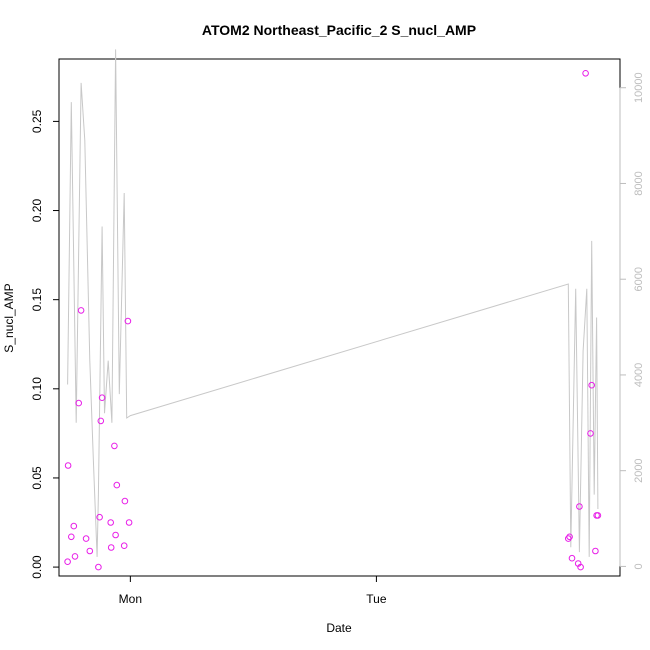 Image resolution: width=650 pixels, height=650 pixels. Describe the element at coordinates (9, 317) in the screenshot. I see `y-axis-label: S_nucl_AMP` at that location.